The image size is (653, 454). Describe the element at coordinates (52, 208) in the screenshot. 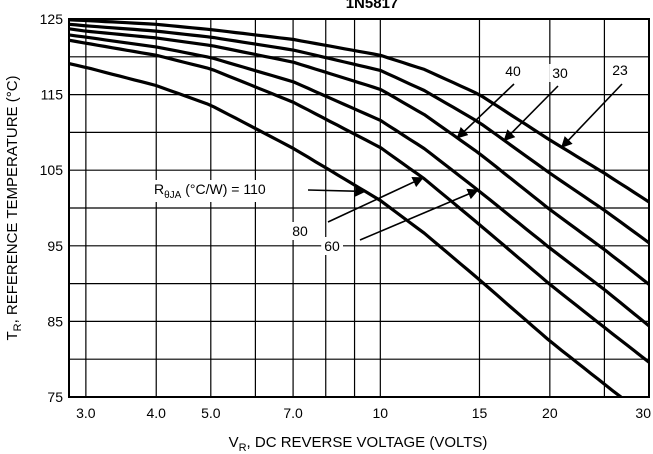

I see `y-tick-labels: 125 115 105 95 85 75` at that location.